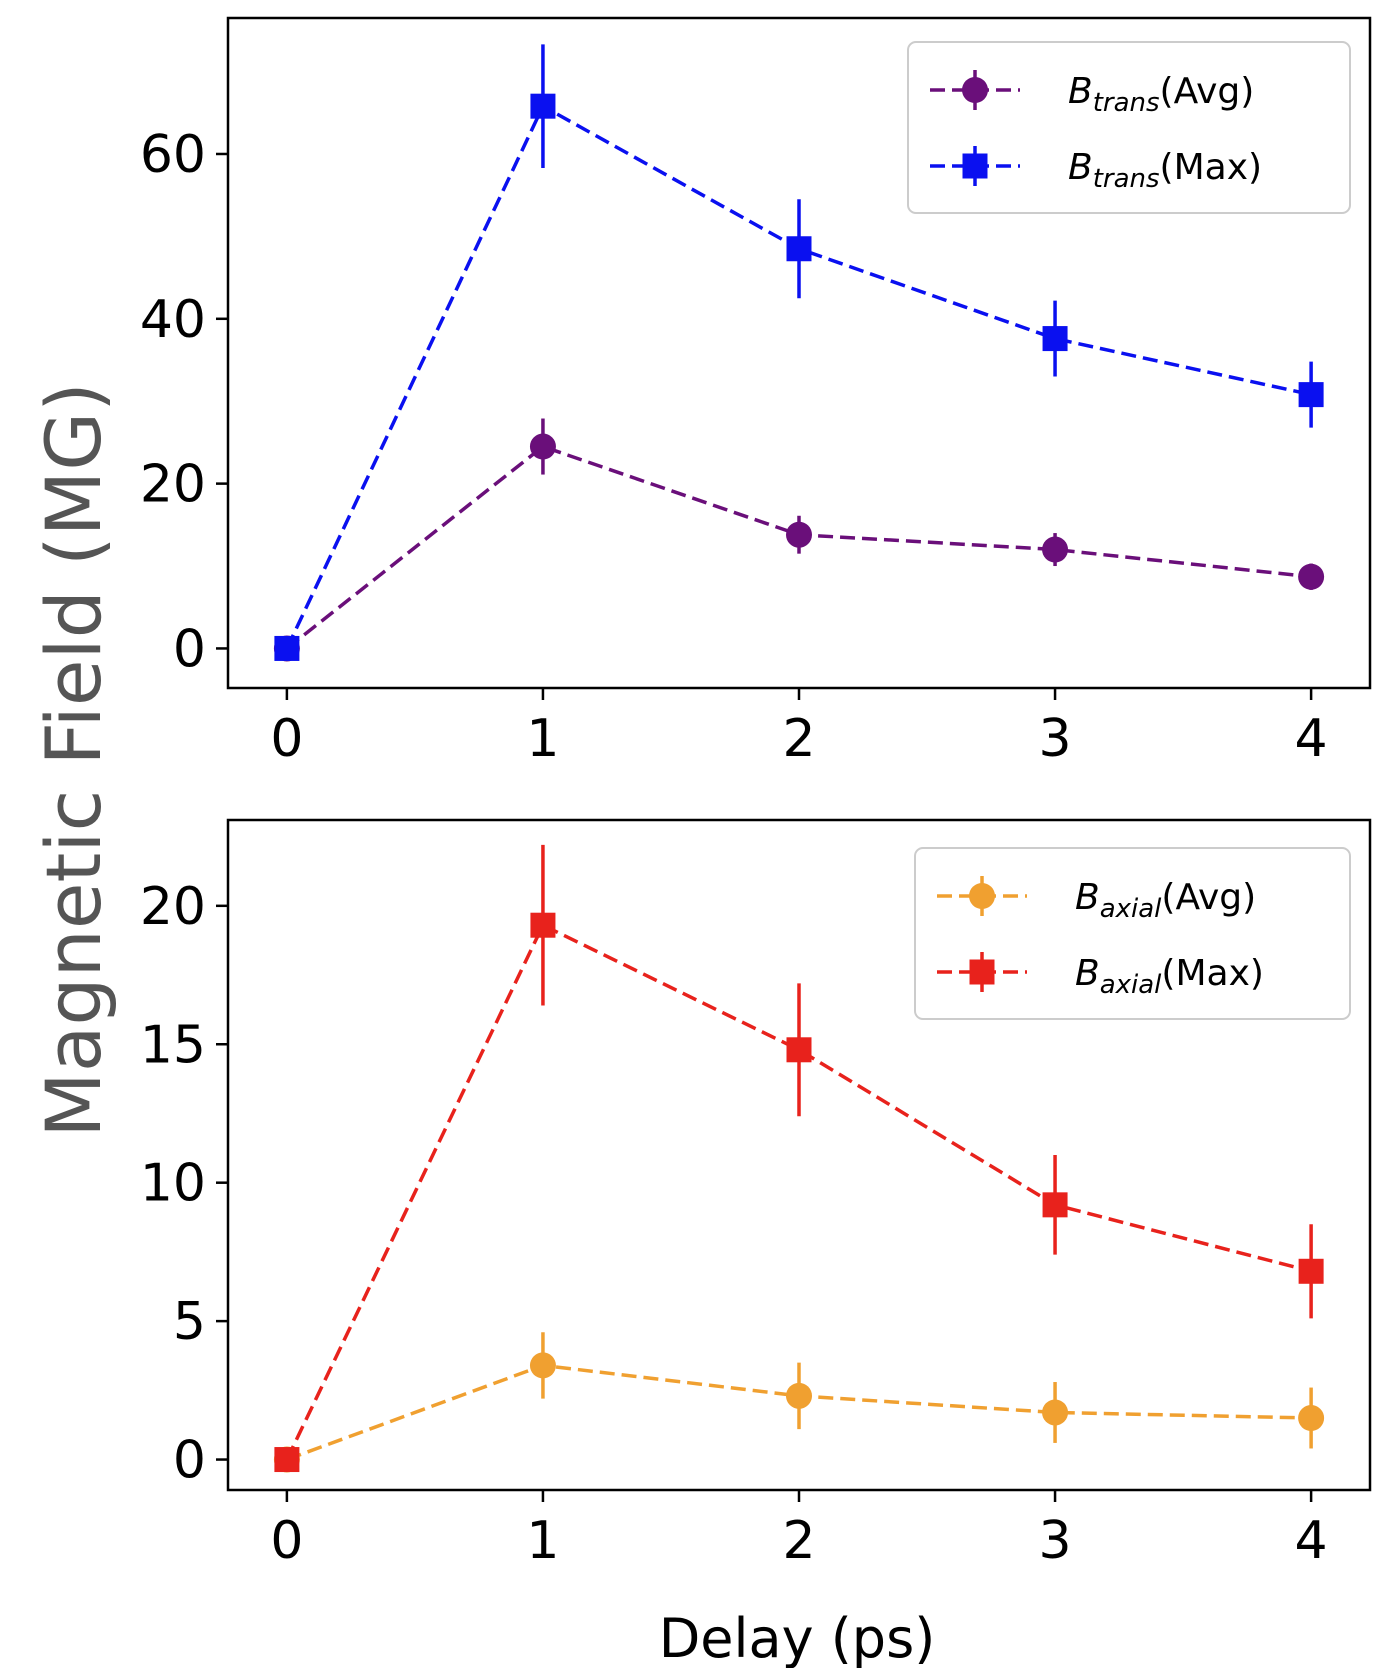 This screenshot has width=1394, height=1668. Describe the element at coordinates (173, 1045) in the screenshot. I see `y-tick-label: 15` at that location.